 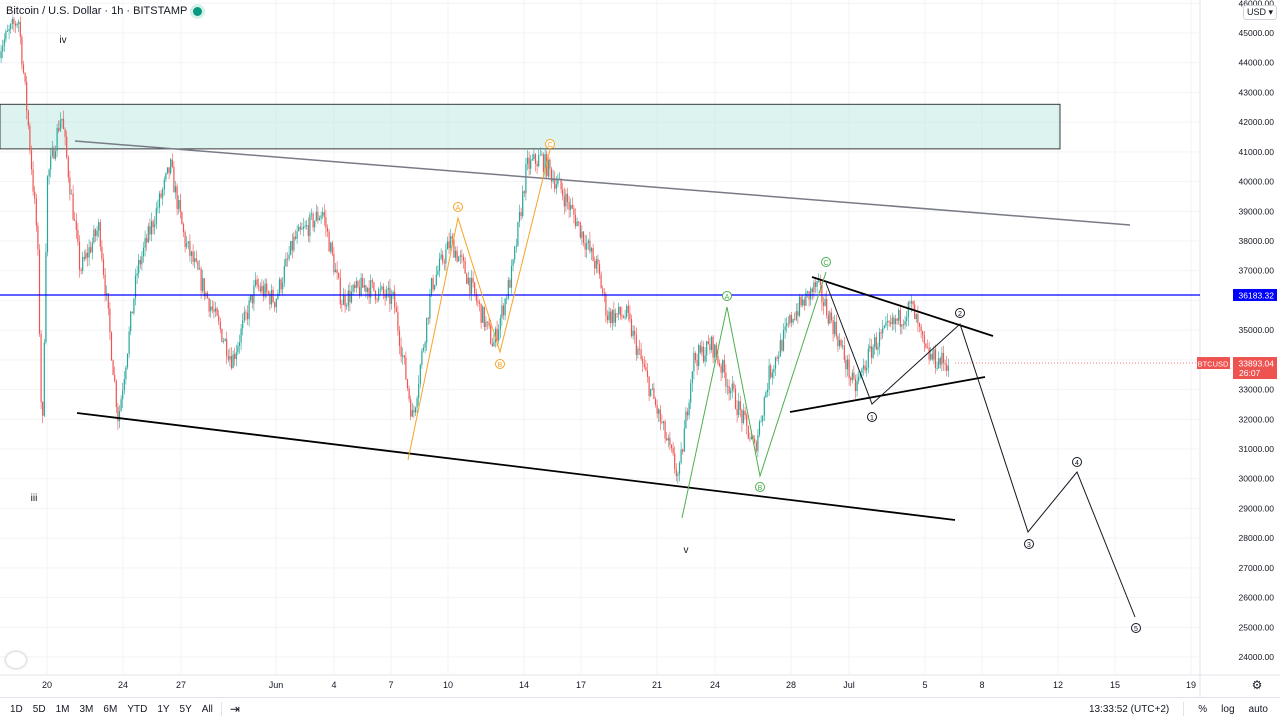 What do you see at coordinates (97, 11) in the screenshot?
I see `symbol-title: Bitcoin / U.S. Dollar · 1h · BITSTAMP` at bounding box center [97, 11].